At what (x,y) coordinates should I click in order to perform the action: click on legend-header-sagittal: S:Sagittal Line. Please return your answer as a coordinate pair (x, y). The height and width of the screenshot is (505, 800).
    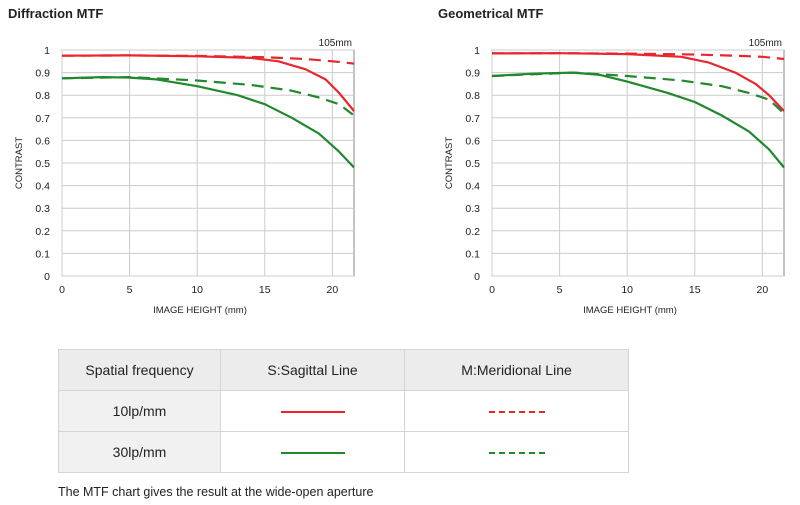
    Looking at the image, I should click on (312, 370).